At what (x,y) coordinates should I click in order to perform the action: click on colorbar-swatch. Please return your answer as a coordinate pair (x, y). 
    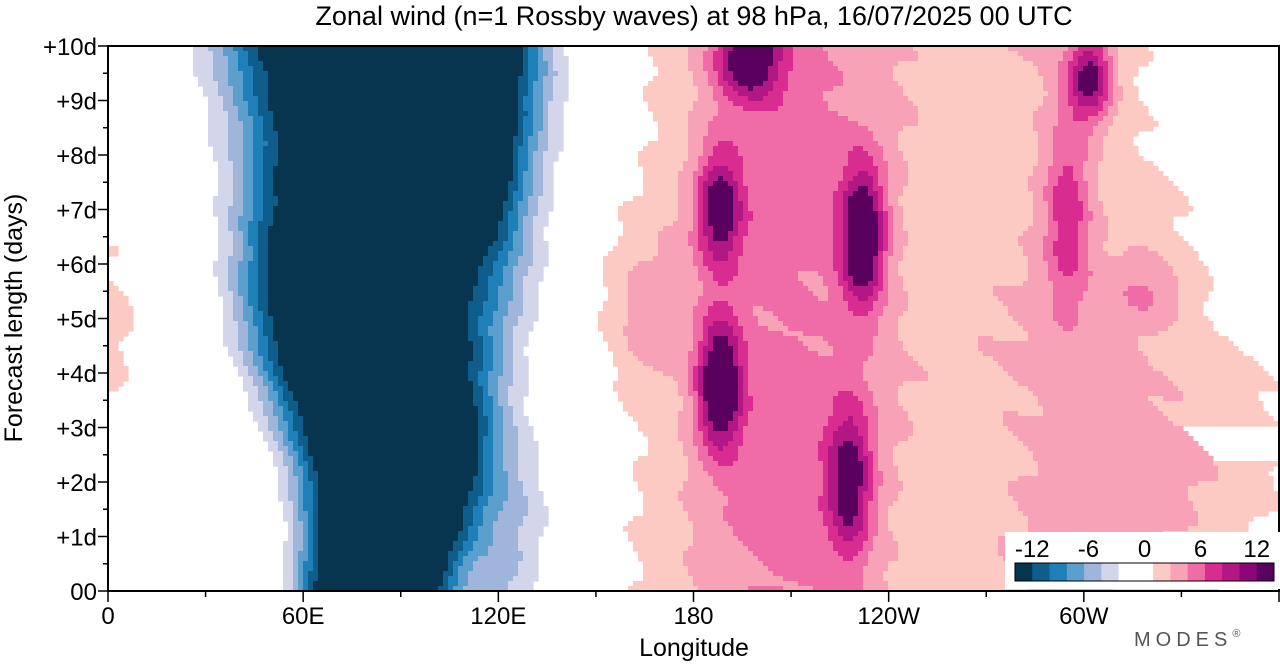
    Looking at the image, I should click on (1231, 572).